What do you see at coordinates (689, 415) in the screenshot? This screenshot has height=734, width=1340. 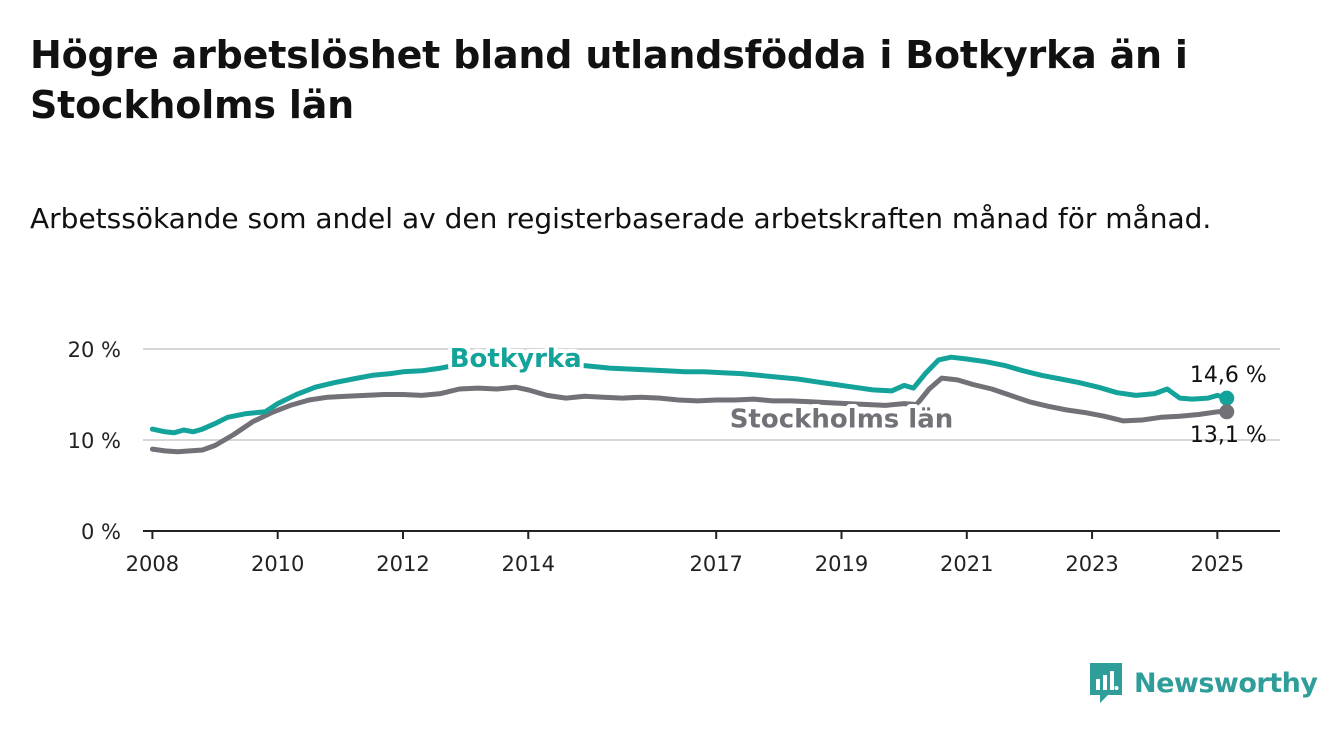 I see `series-line-stockholms-lan` at bounding box center [689, 415].